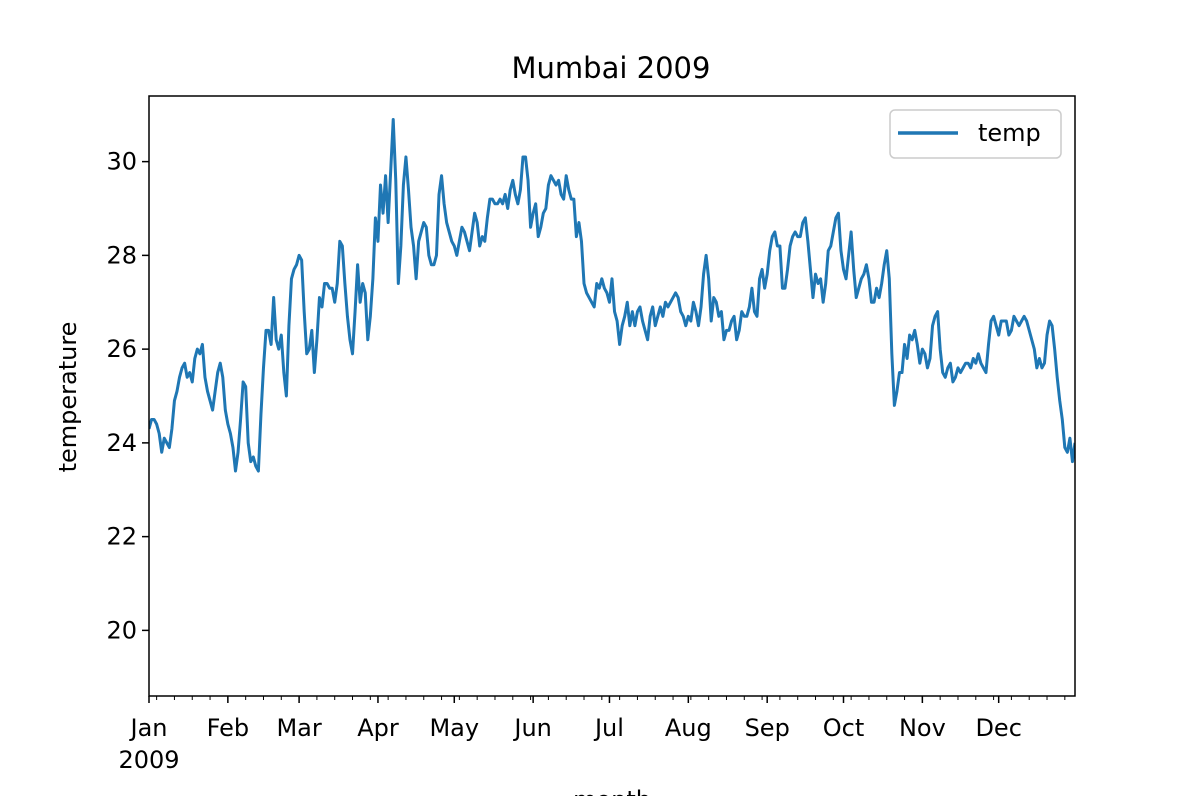  Describe the element at coordinates (767, 728) in the screenshot. I see `x-tick-label: Sep` at that location.